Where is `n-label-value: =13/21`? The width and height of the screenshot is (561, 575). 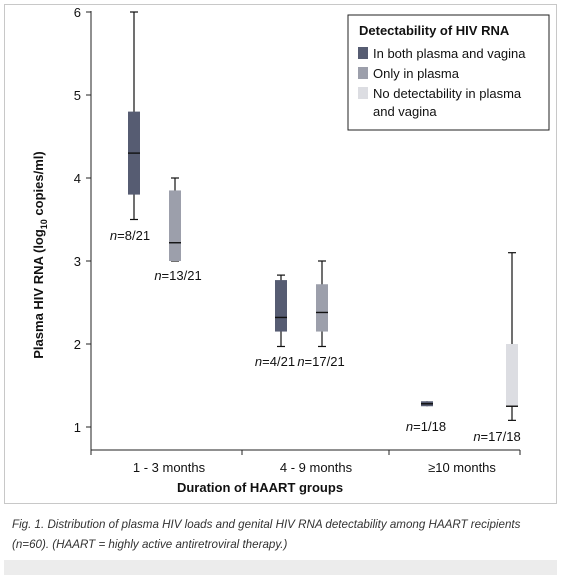 n-label-value: =13/21 is located at coordinates (182, 275).